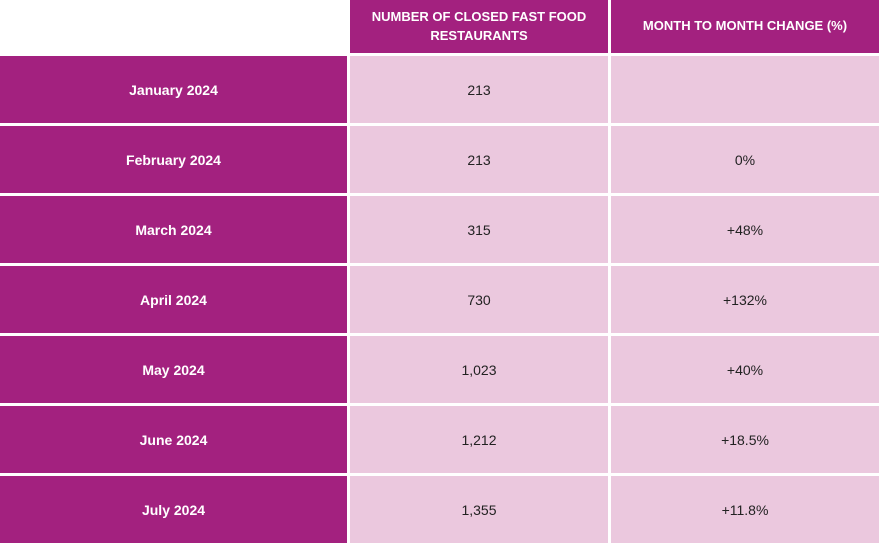 This screenshot has width=879, height=546. I want to click on cell-closed-july: 1,355, so click(479, 509).